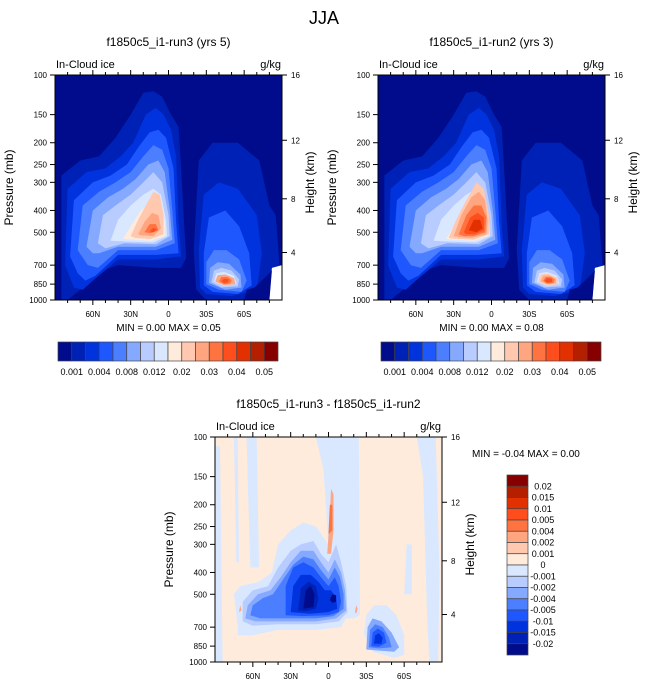 The image size is (648, 685). I want to click on right-axis-label: Height (km), so click(470, 544).